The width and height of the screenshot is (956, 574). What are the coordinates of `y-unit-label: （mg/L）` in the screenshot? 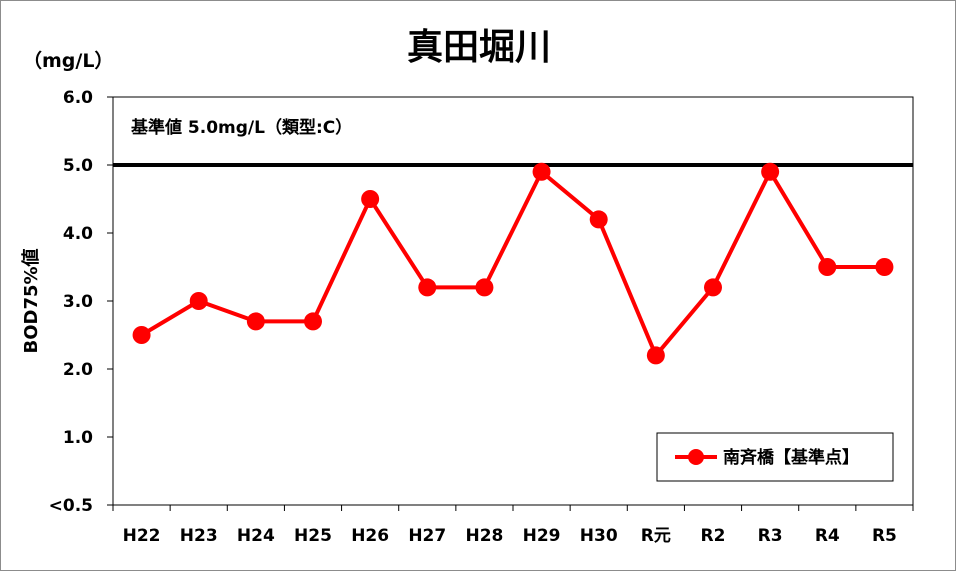 It's located at (68, 60).